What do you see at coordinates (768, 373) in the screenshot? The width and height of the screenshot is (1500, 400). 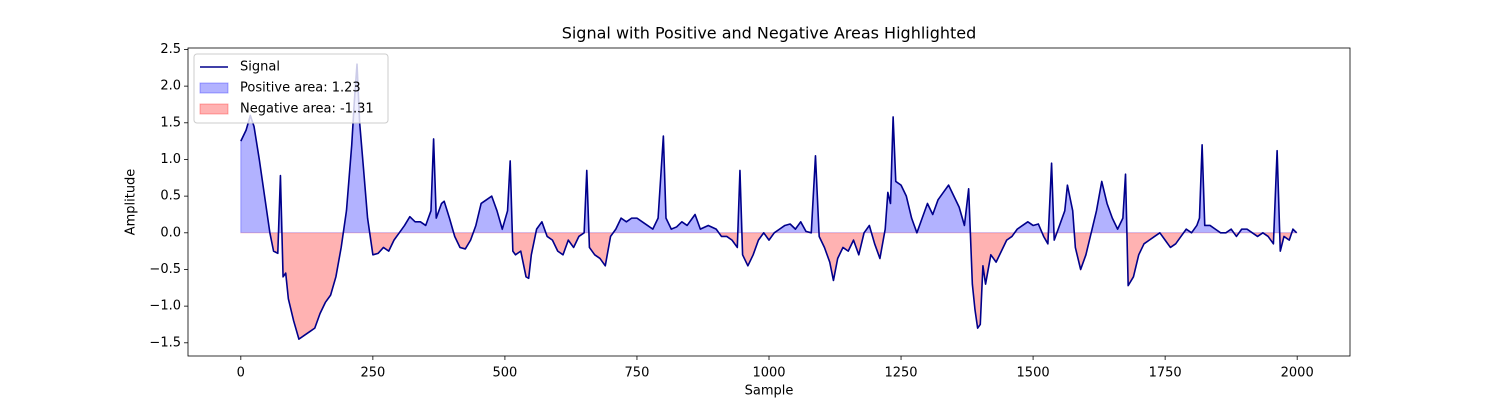 I see `x-tick-label: 1000` at bounding box center [768, 373].